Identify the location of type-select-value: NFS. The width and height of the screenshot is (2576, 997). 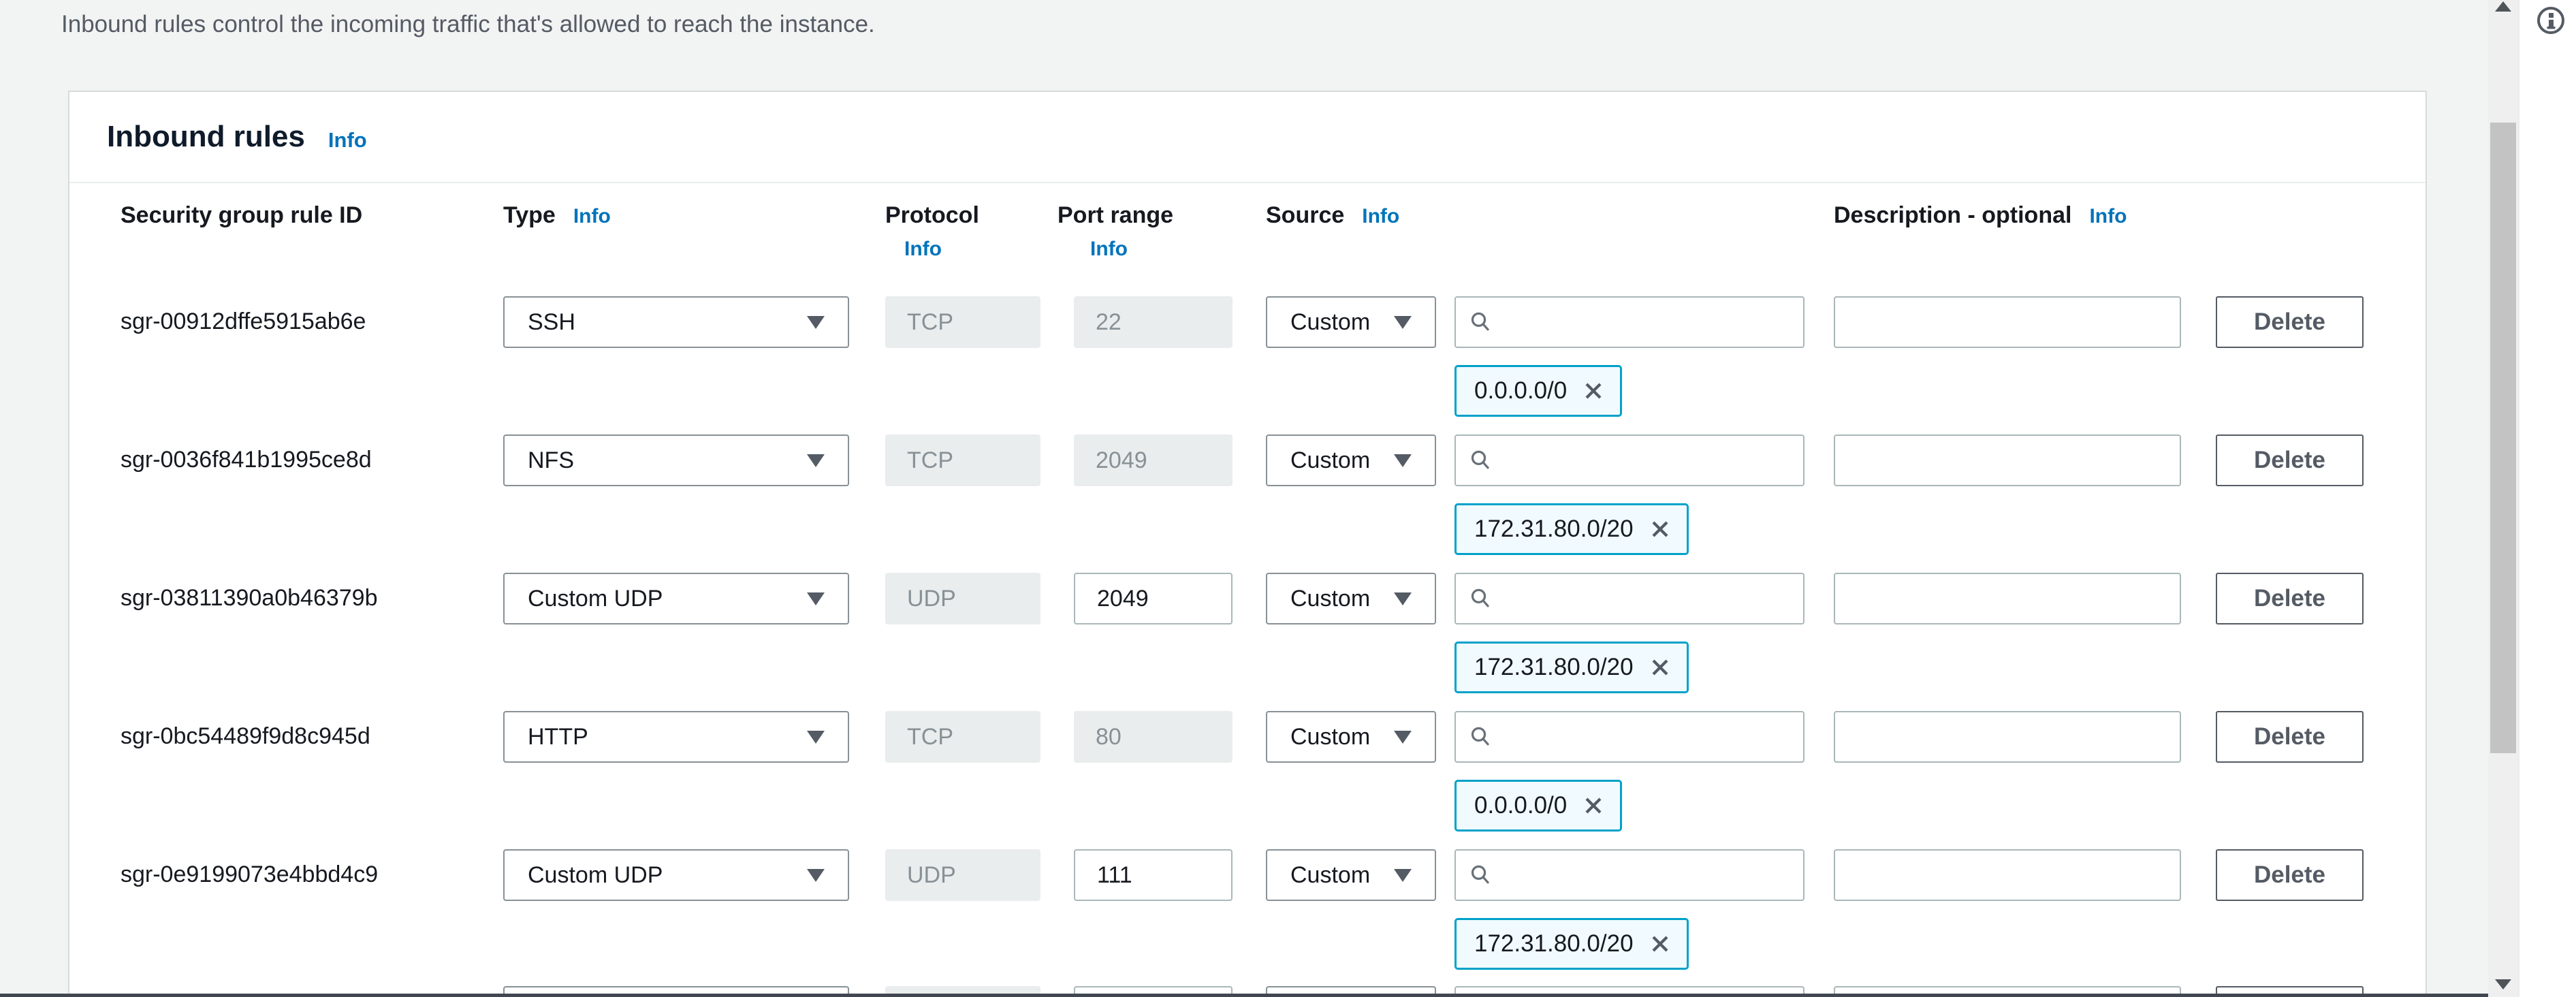
(551, 460).